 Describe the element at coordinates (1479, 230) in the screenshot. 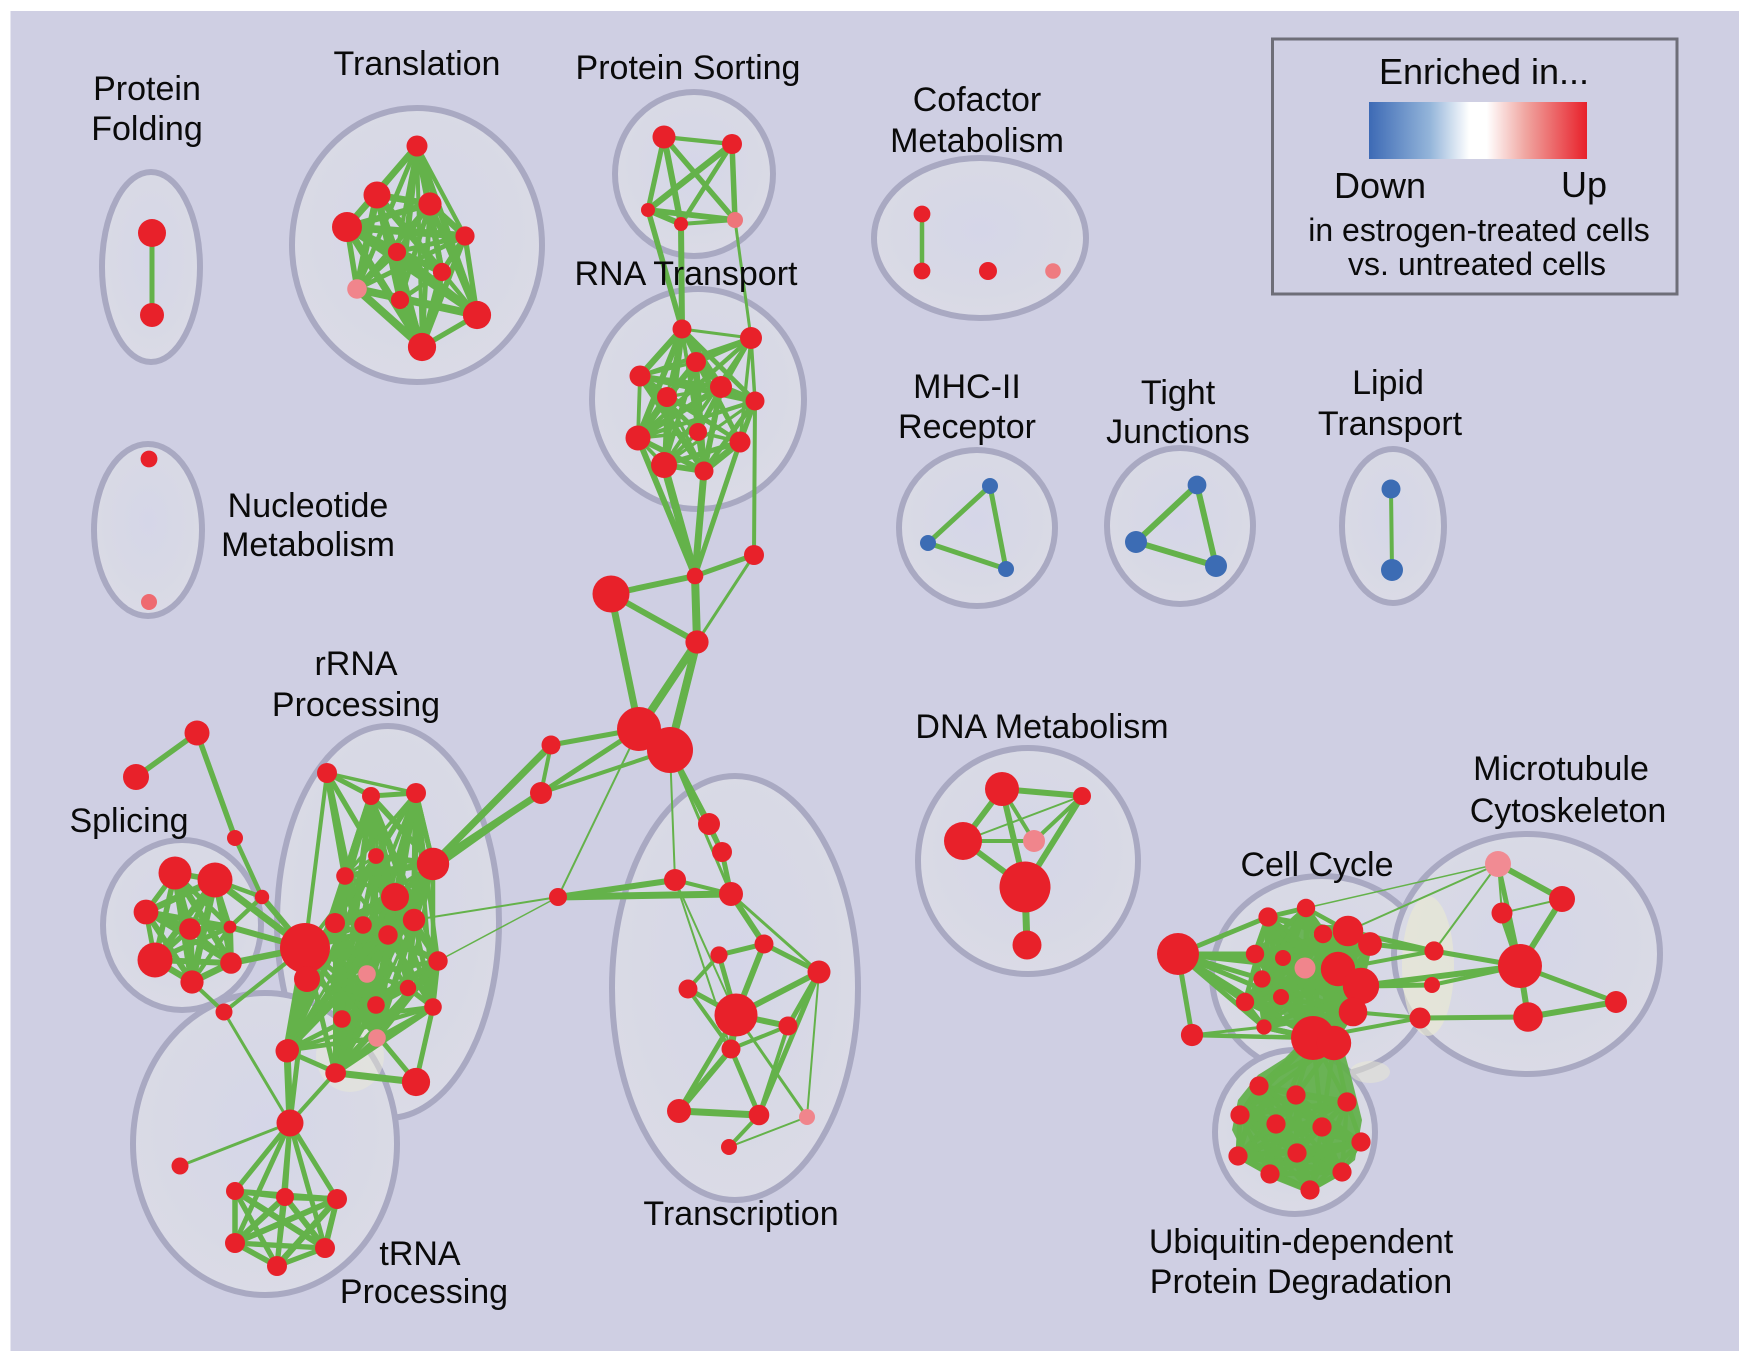

I see `svg-text: in estrogen-treated cells` at that location.